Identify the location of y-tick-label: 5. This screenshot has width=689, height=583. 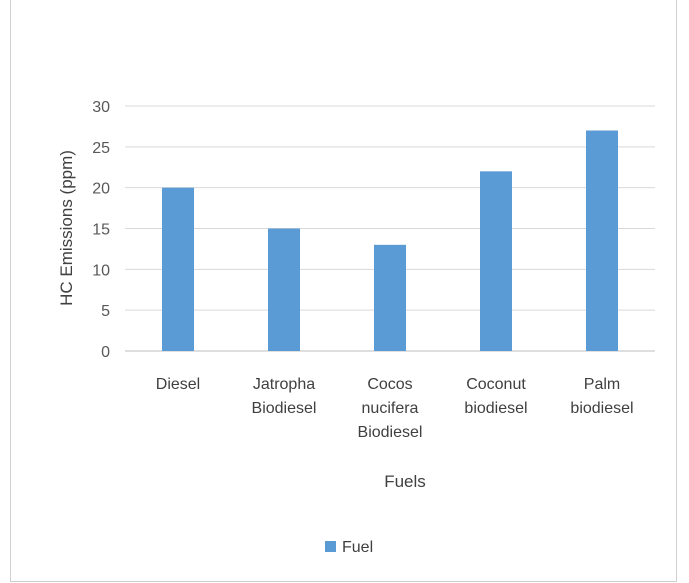
(105, 311).